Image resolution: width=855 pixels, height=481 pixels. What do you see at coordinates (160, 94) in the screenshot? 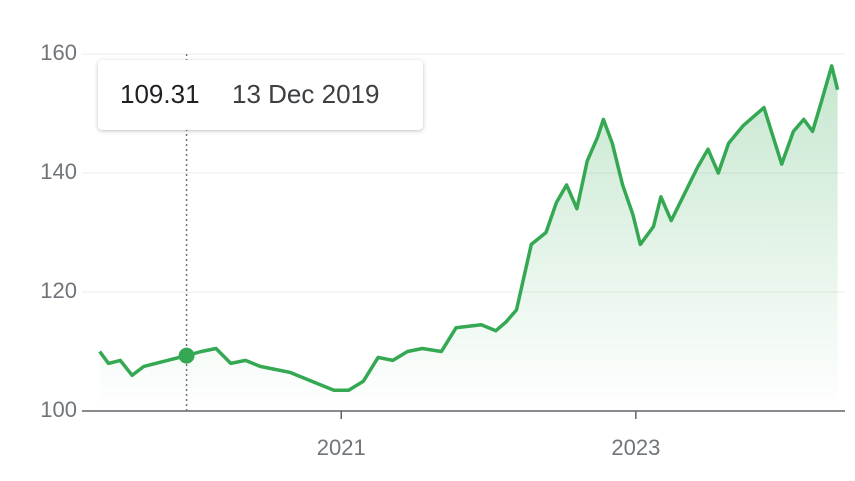
I see `tooltip-value: 109.31` at bounding box center [160, 94].